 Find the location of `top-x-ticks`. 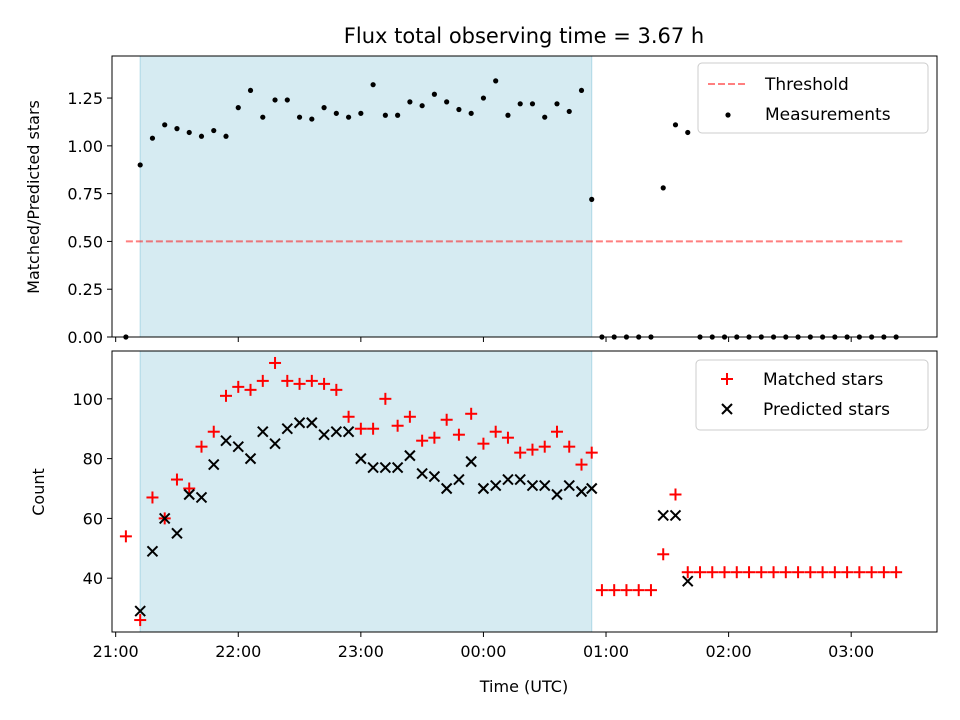

top-x-ticks is located at coordinates (483, 339).